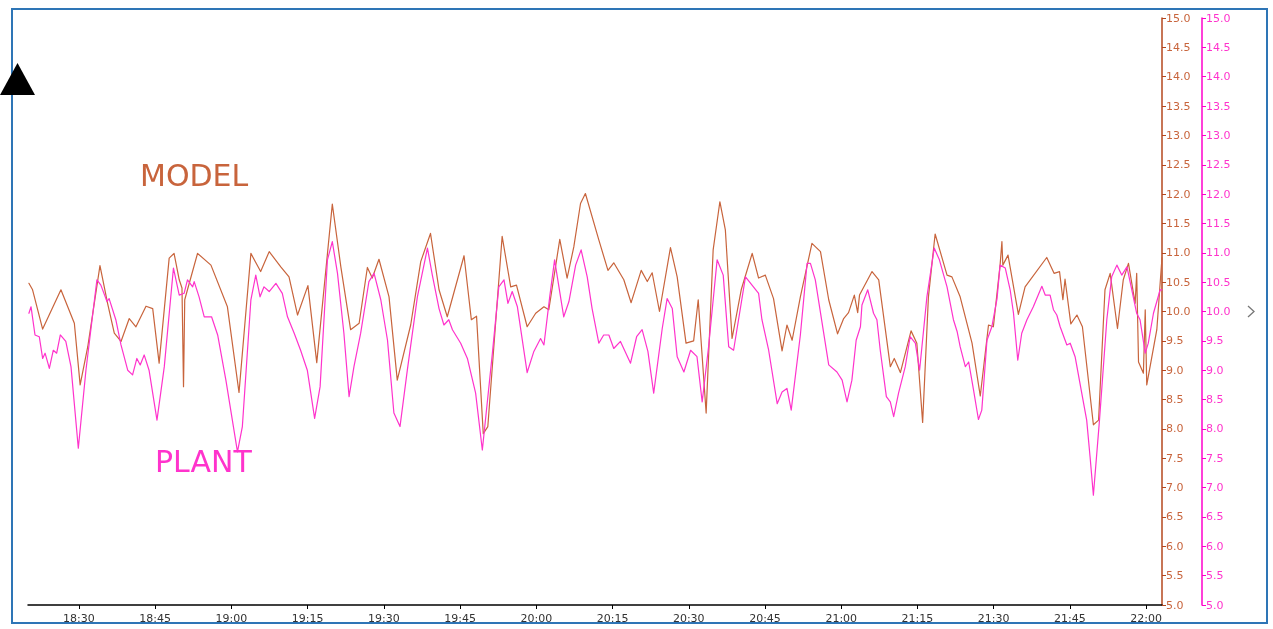 This screenshot has height=629, width=1273. Describe the element at coordinates (1175, 458) in the screenshot. I see `y-tick-label: 7.5` at that location.